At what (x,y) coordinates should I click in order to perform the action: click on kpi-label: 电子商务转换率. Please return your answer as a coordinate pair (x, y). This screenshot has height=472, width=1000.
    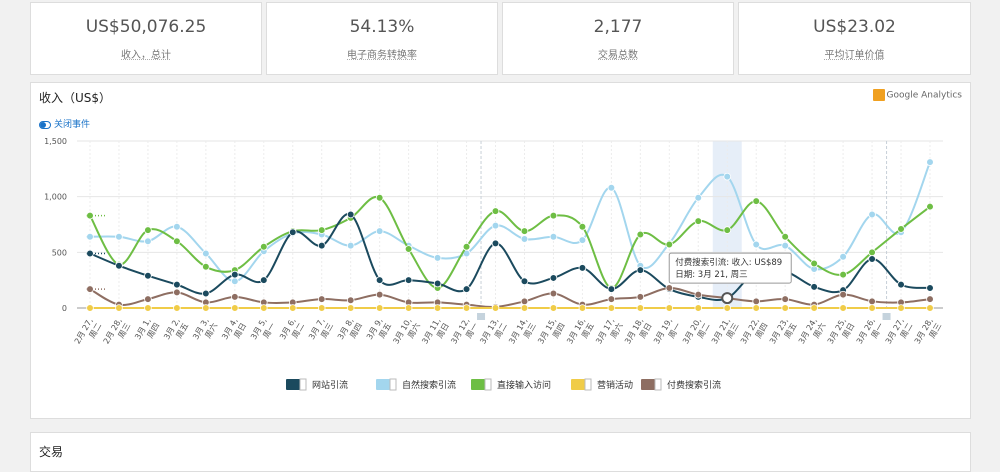
    Looking at the image, I should click on (382, 55).